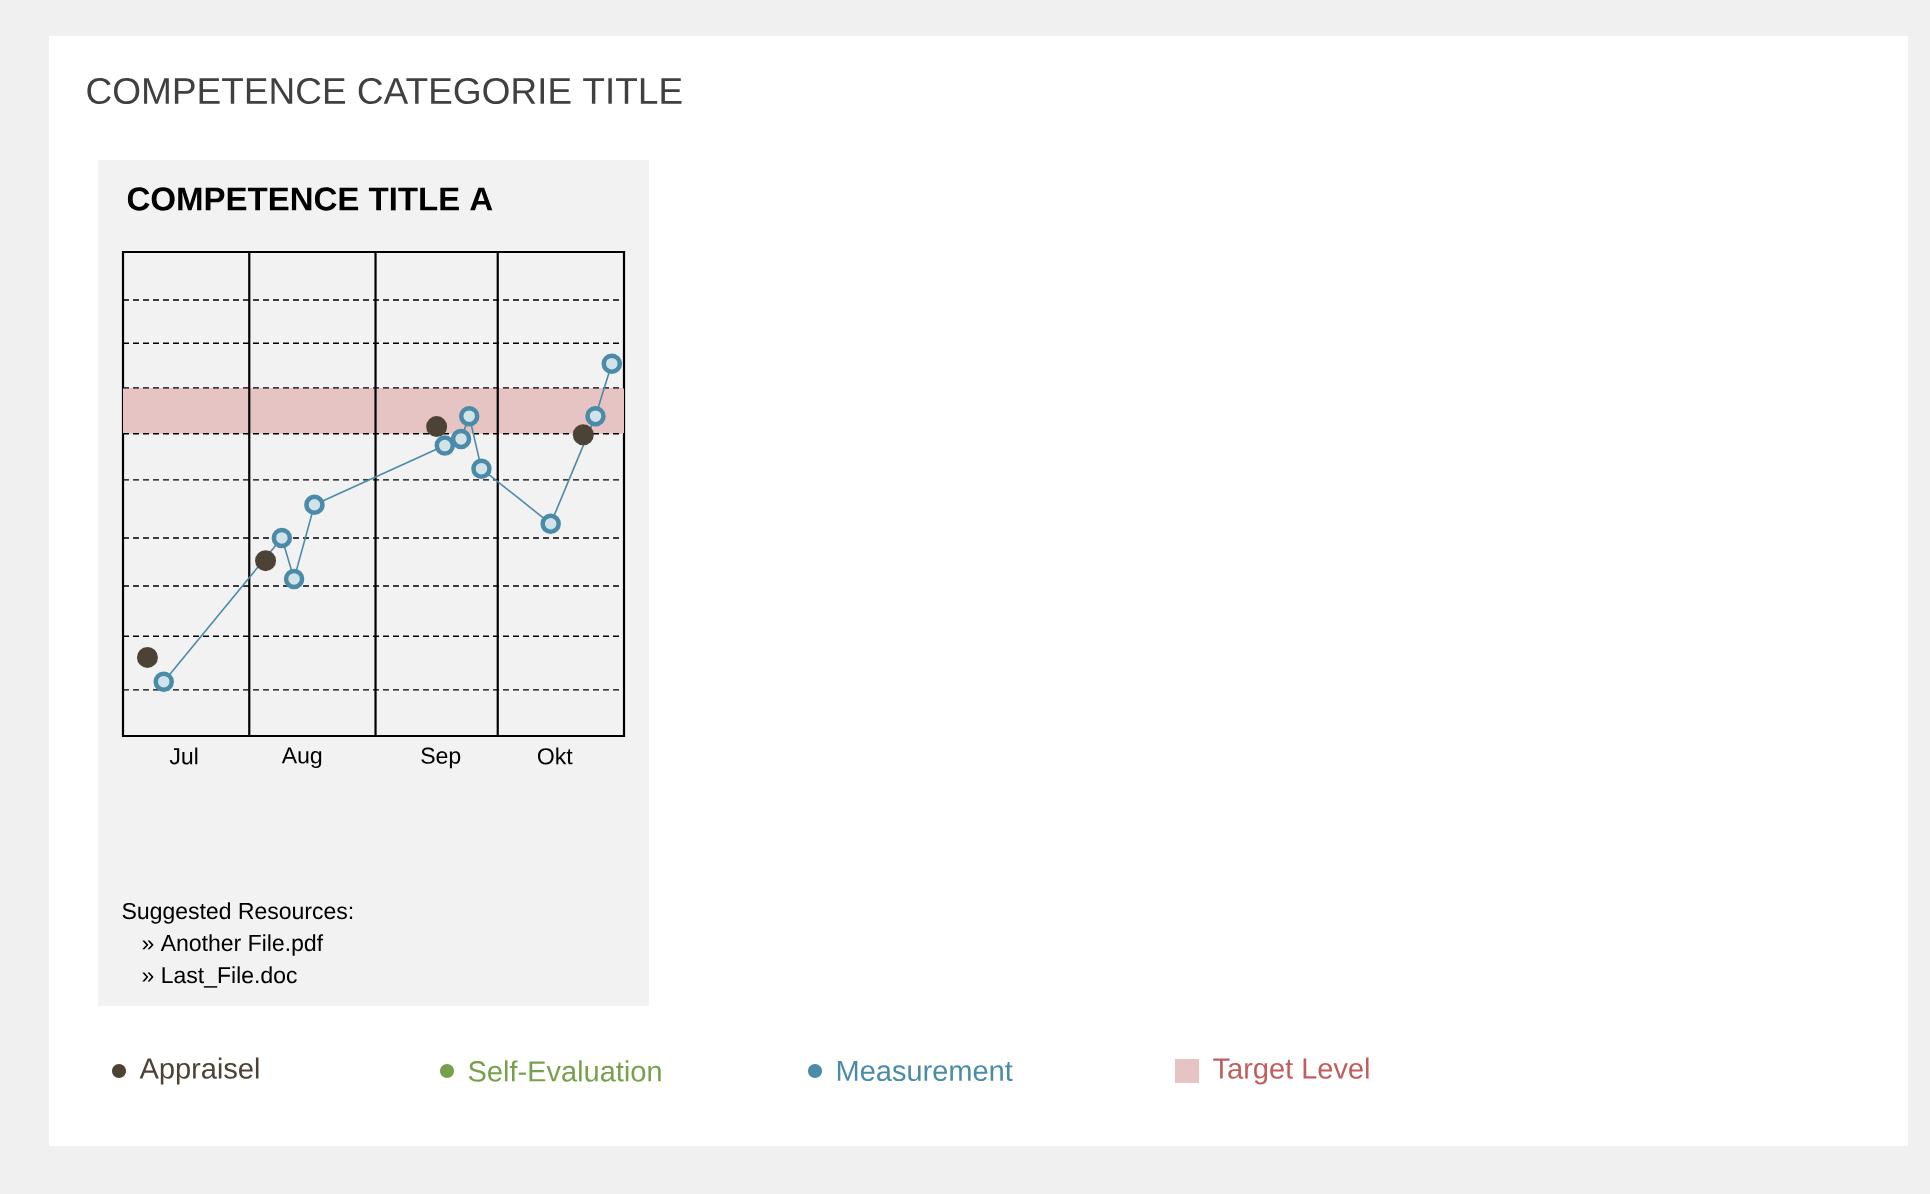 This screenshot has width=1930, height=1194. What do you see at coordinates (301, 758) in the screenshot?
I see `x-tick-label: Aug` at bounding box center [301, 758].